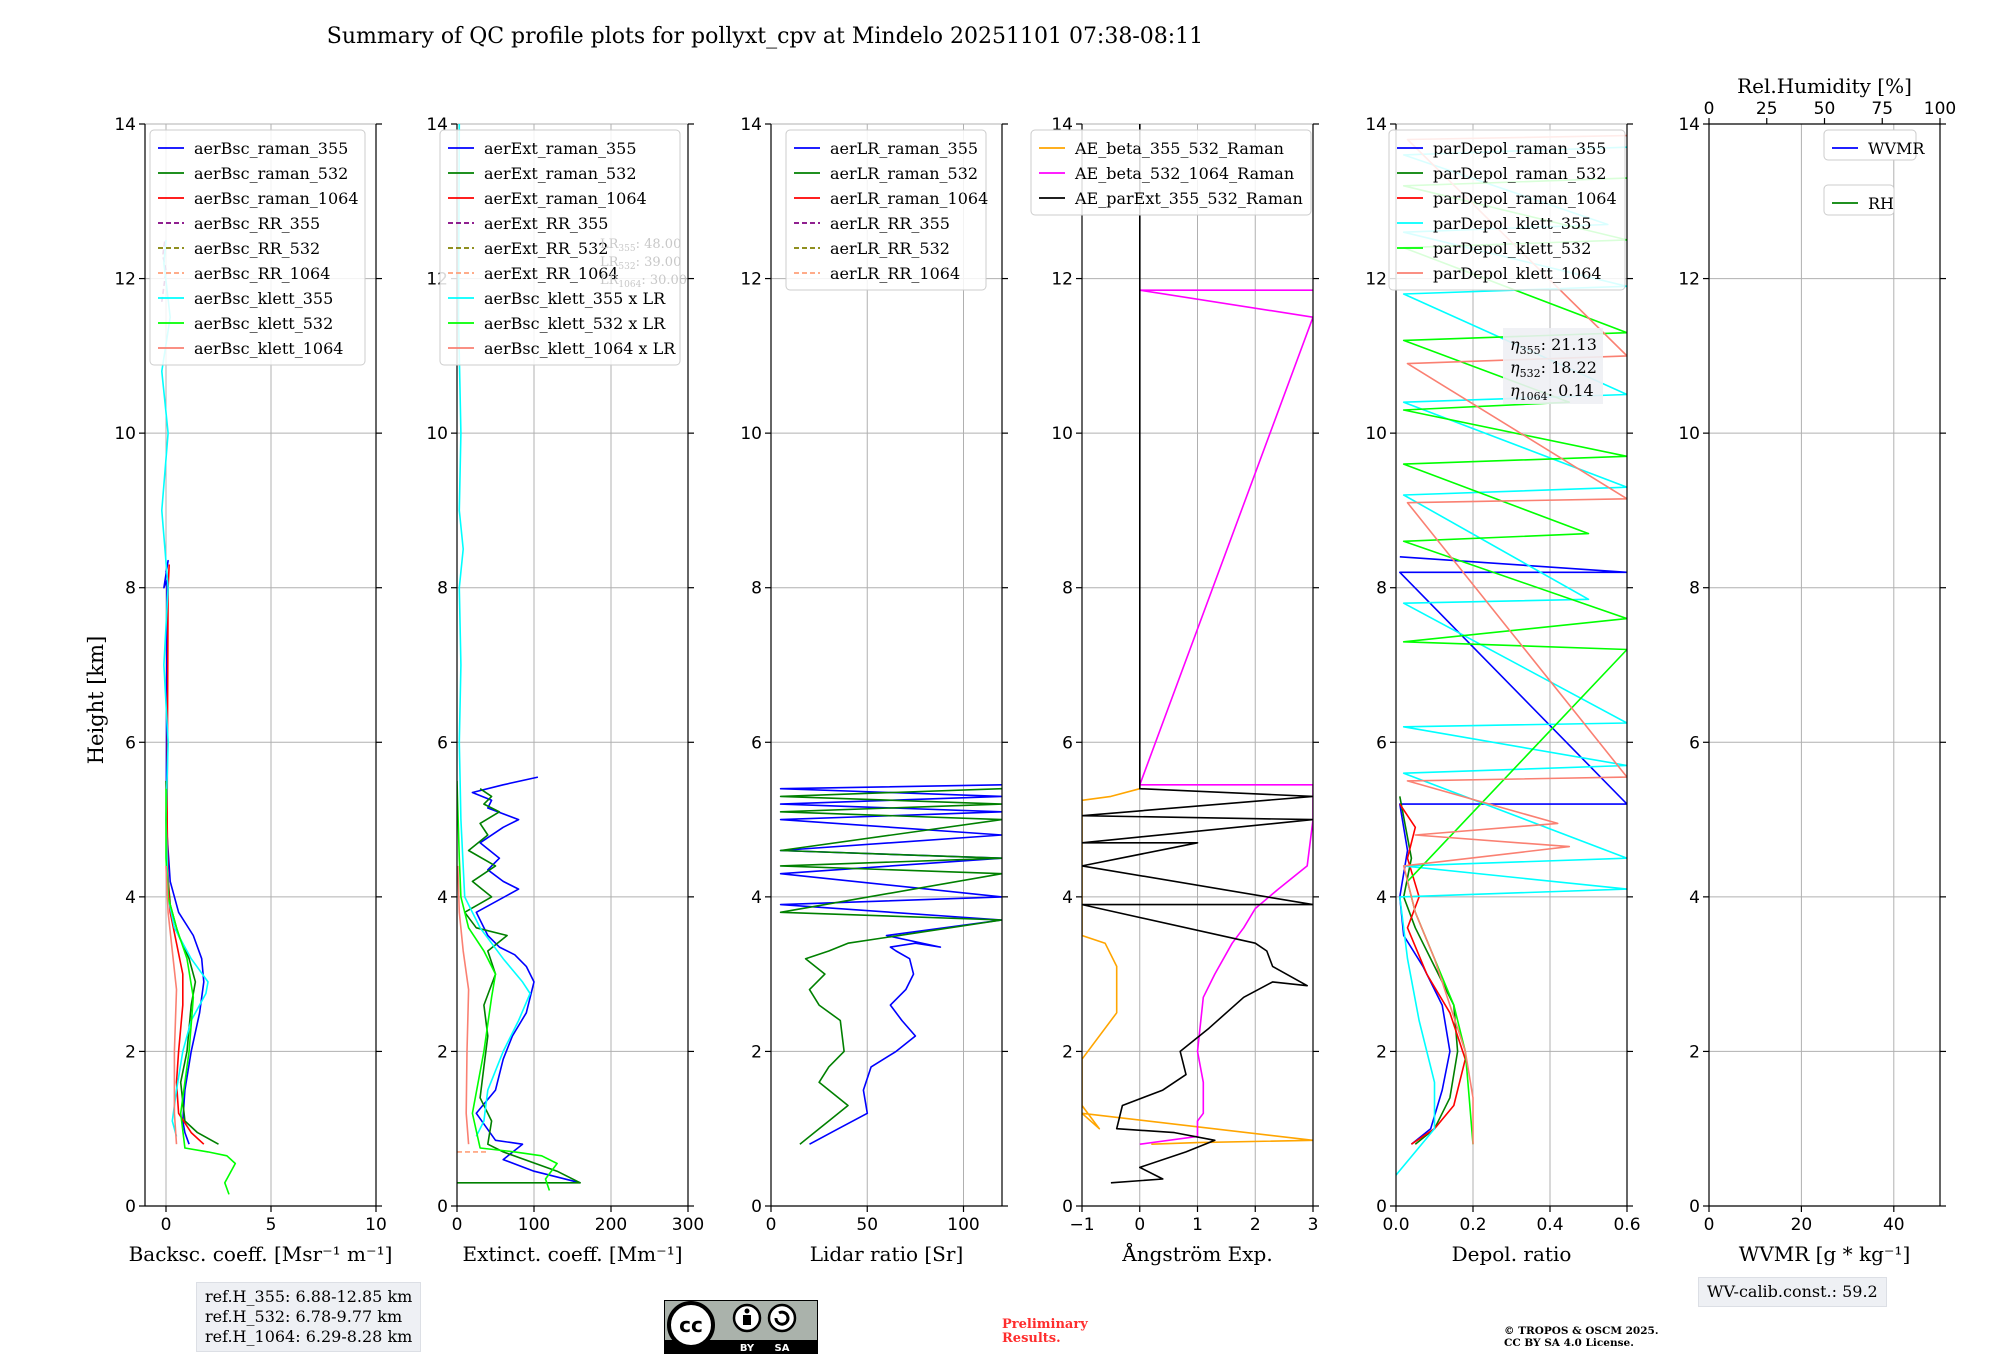  I want to click on legend-label: WVMR, so click(1896, 148).